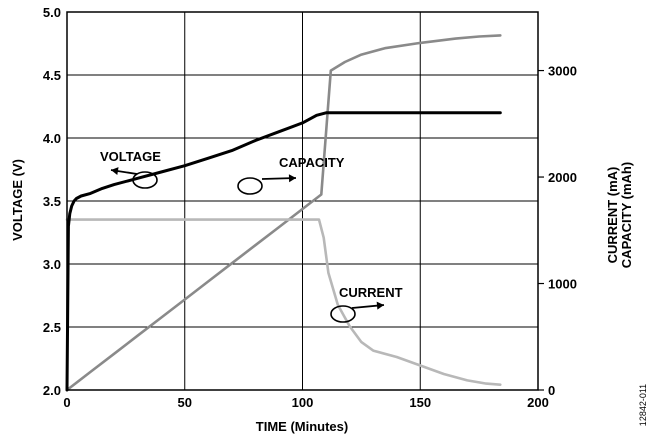 Image resolution: width=650 pixels, height=440 pixels. Describe the element at coordinates (130, 156) in the screenshot. I see `annotation-label-voltage: VOLTAGE` at that location.